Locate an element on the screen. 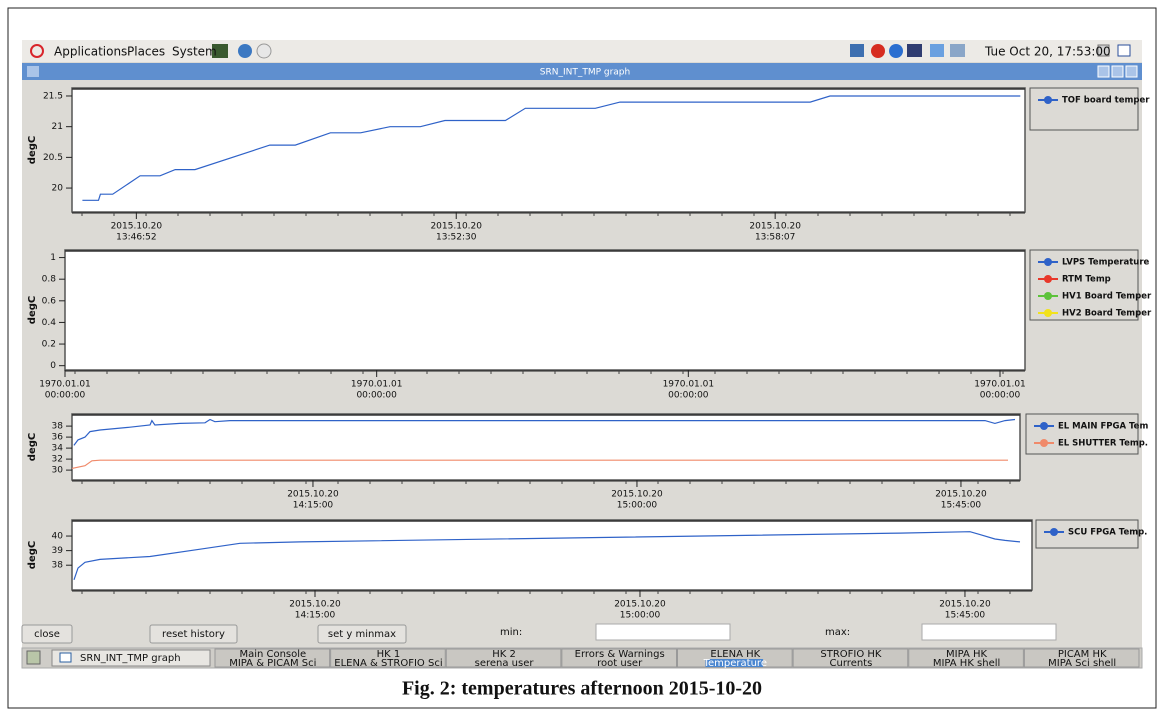  y-tick-label: 0 is located at coordinates (53, 366).